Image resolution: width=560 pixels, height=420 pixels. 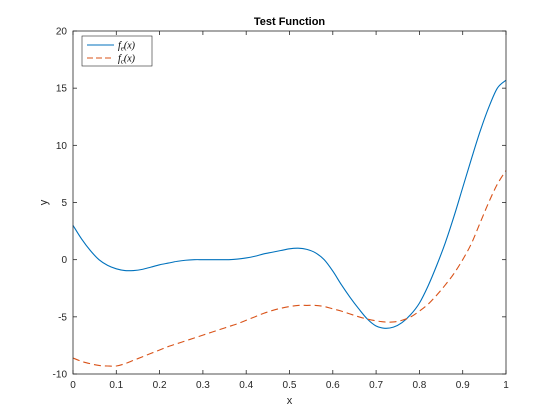 I want to click on x-tick-label: 0.9, so click(x=463, y=385).